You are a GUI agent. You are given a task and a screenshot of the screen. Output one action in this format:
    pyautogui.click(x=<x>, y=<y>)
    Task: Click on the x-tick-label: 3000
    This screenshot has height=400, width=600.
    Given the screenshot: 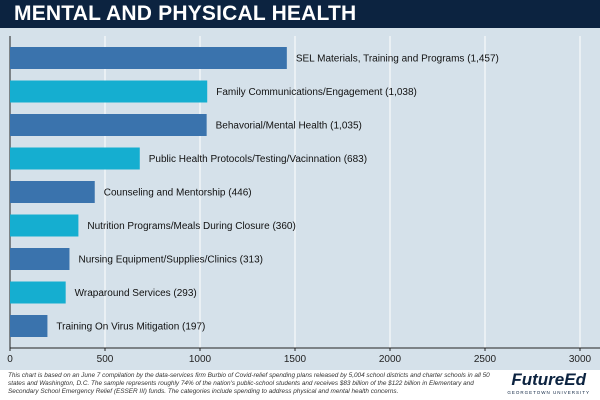 What is the action you would take?
    pyautogui.click(x=580, y=359)
    